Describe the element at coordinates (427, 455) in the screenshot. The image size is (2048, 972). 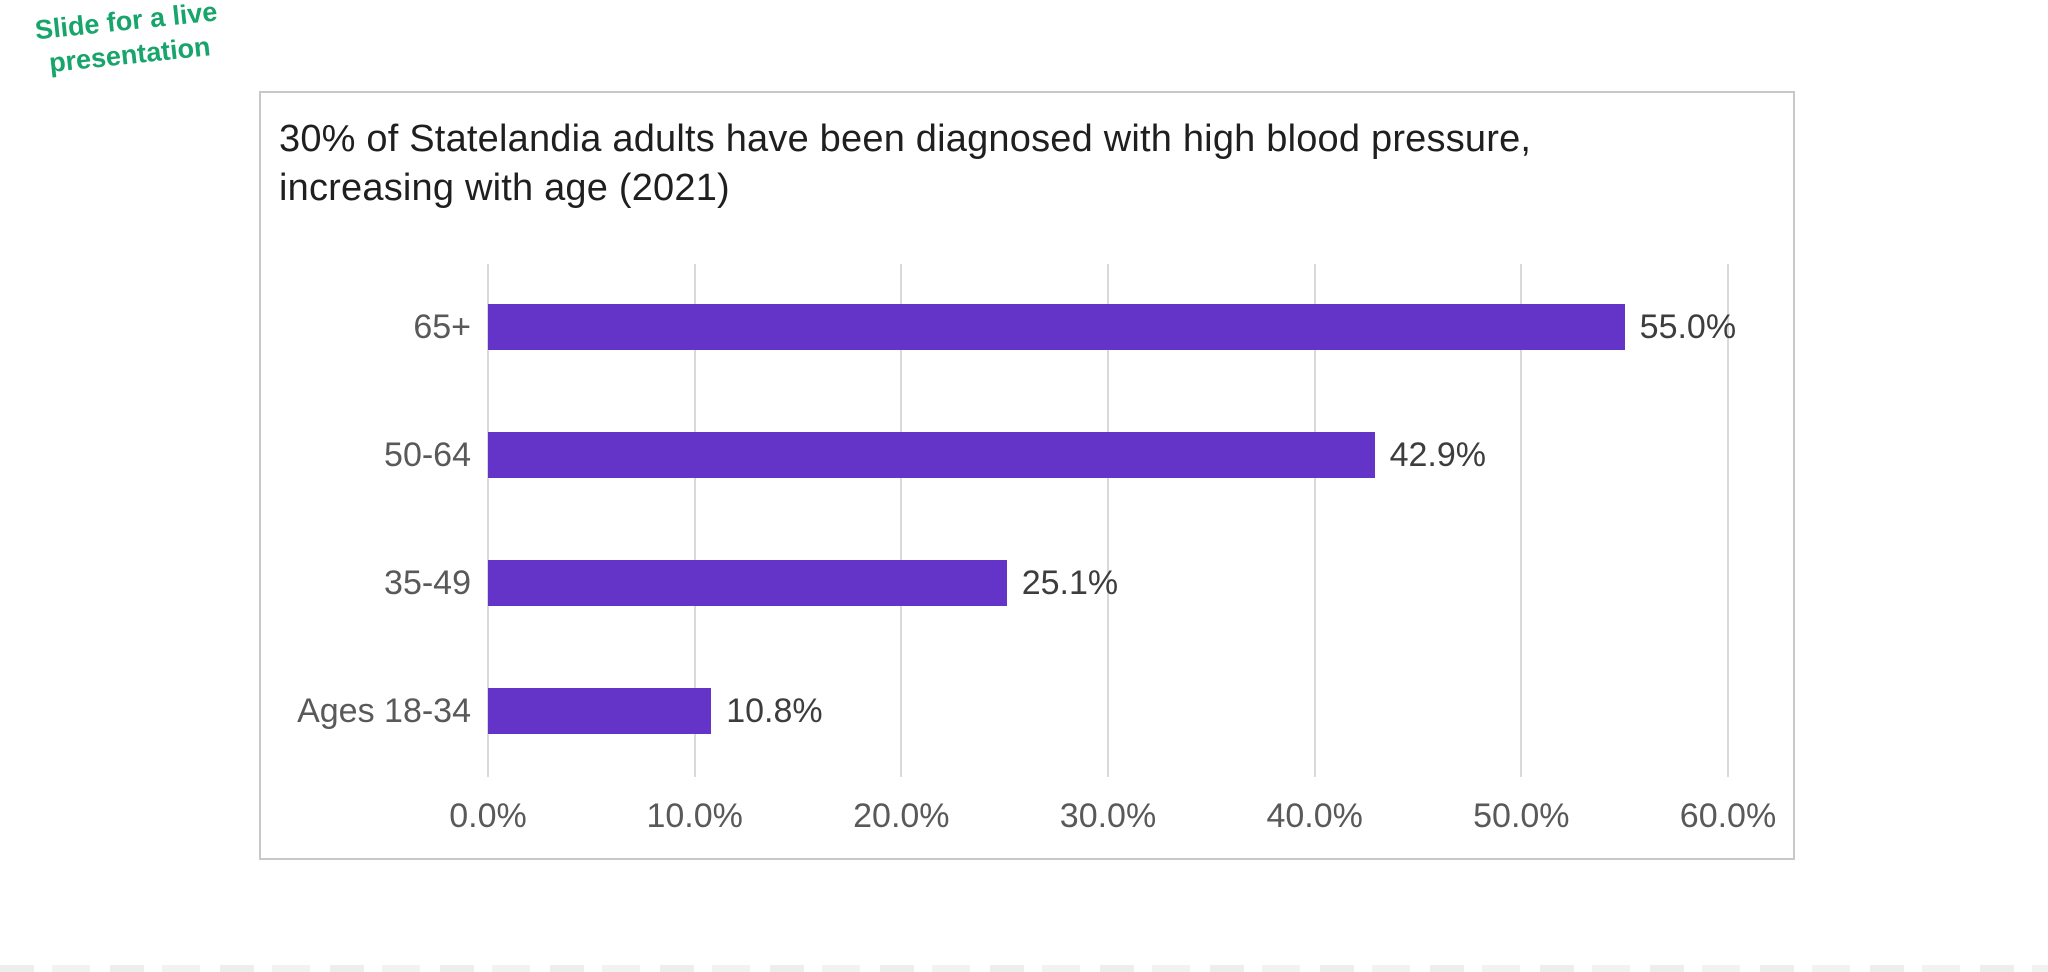
I see `category-label: 50-64` at that location.